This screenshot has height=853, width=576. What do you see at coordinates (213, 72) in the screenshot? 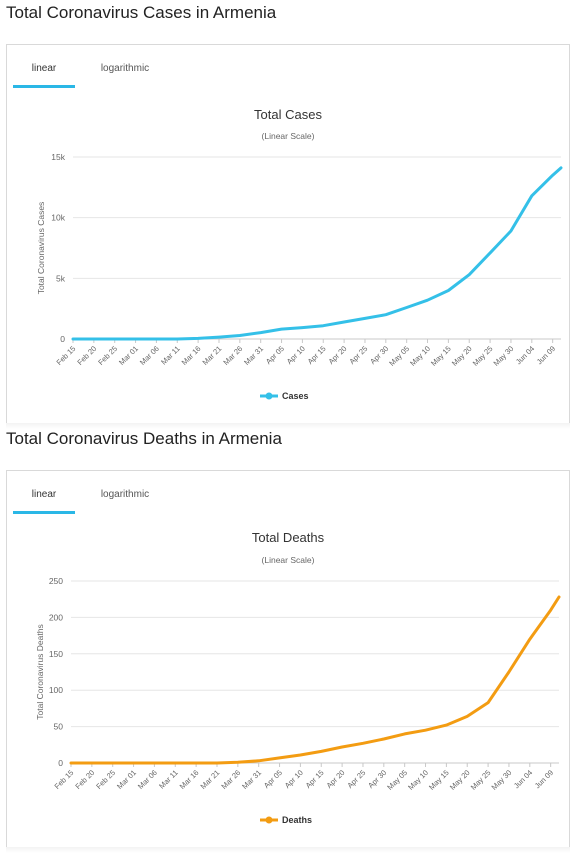
I see `cases-scale-tabs: linear logarithmic` at bounding box center [213, 72].